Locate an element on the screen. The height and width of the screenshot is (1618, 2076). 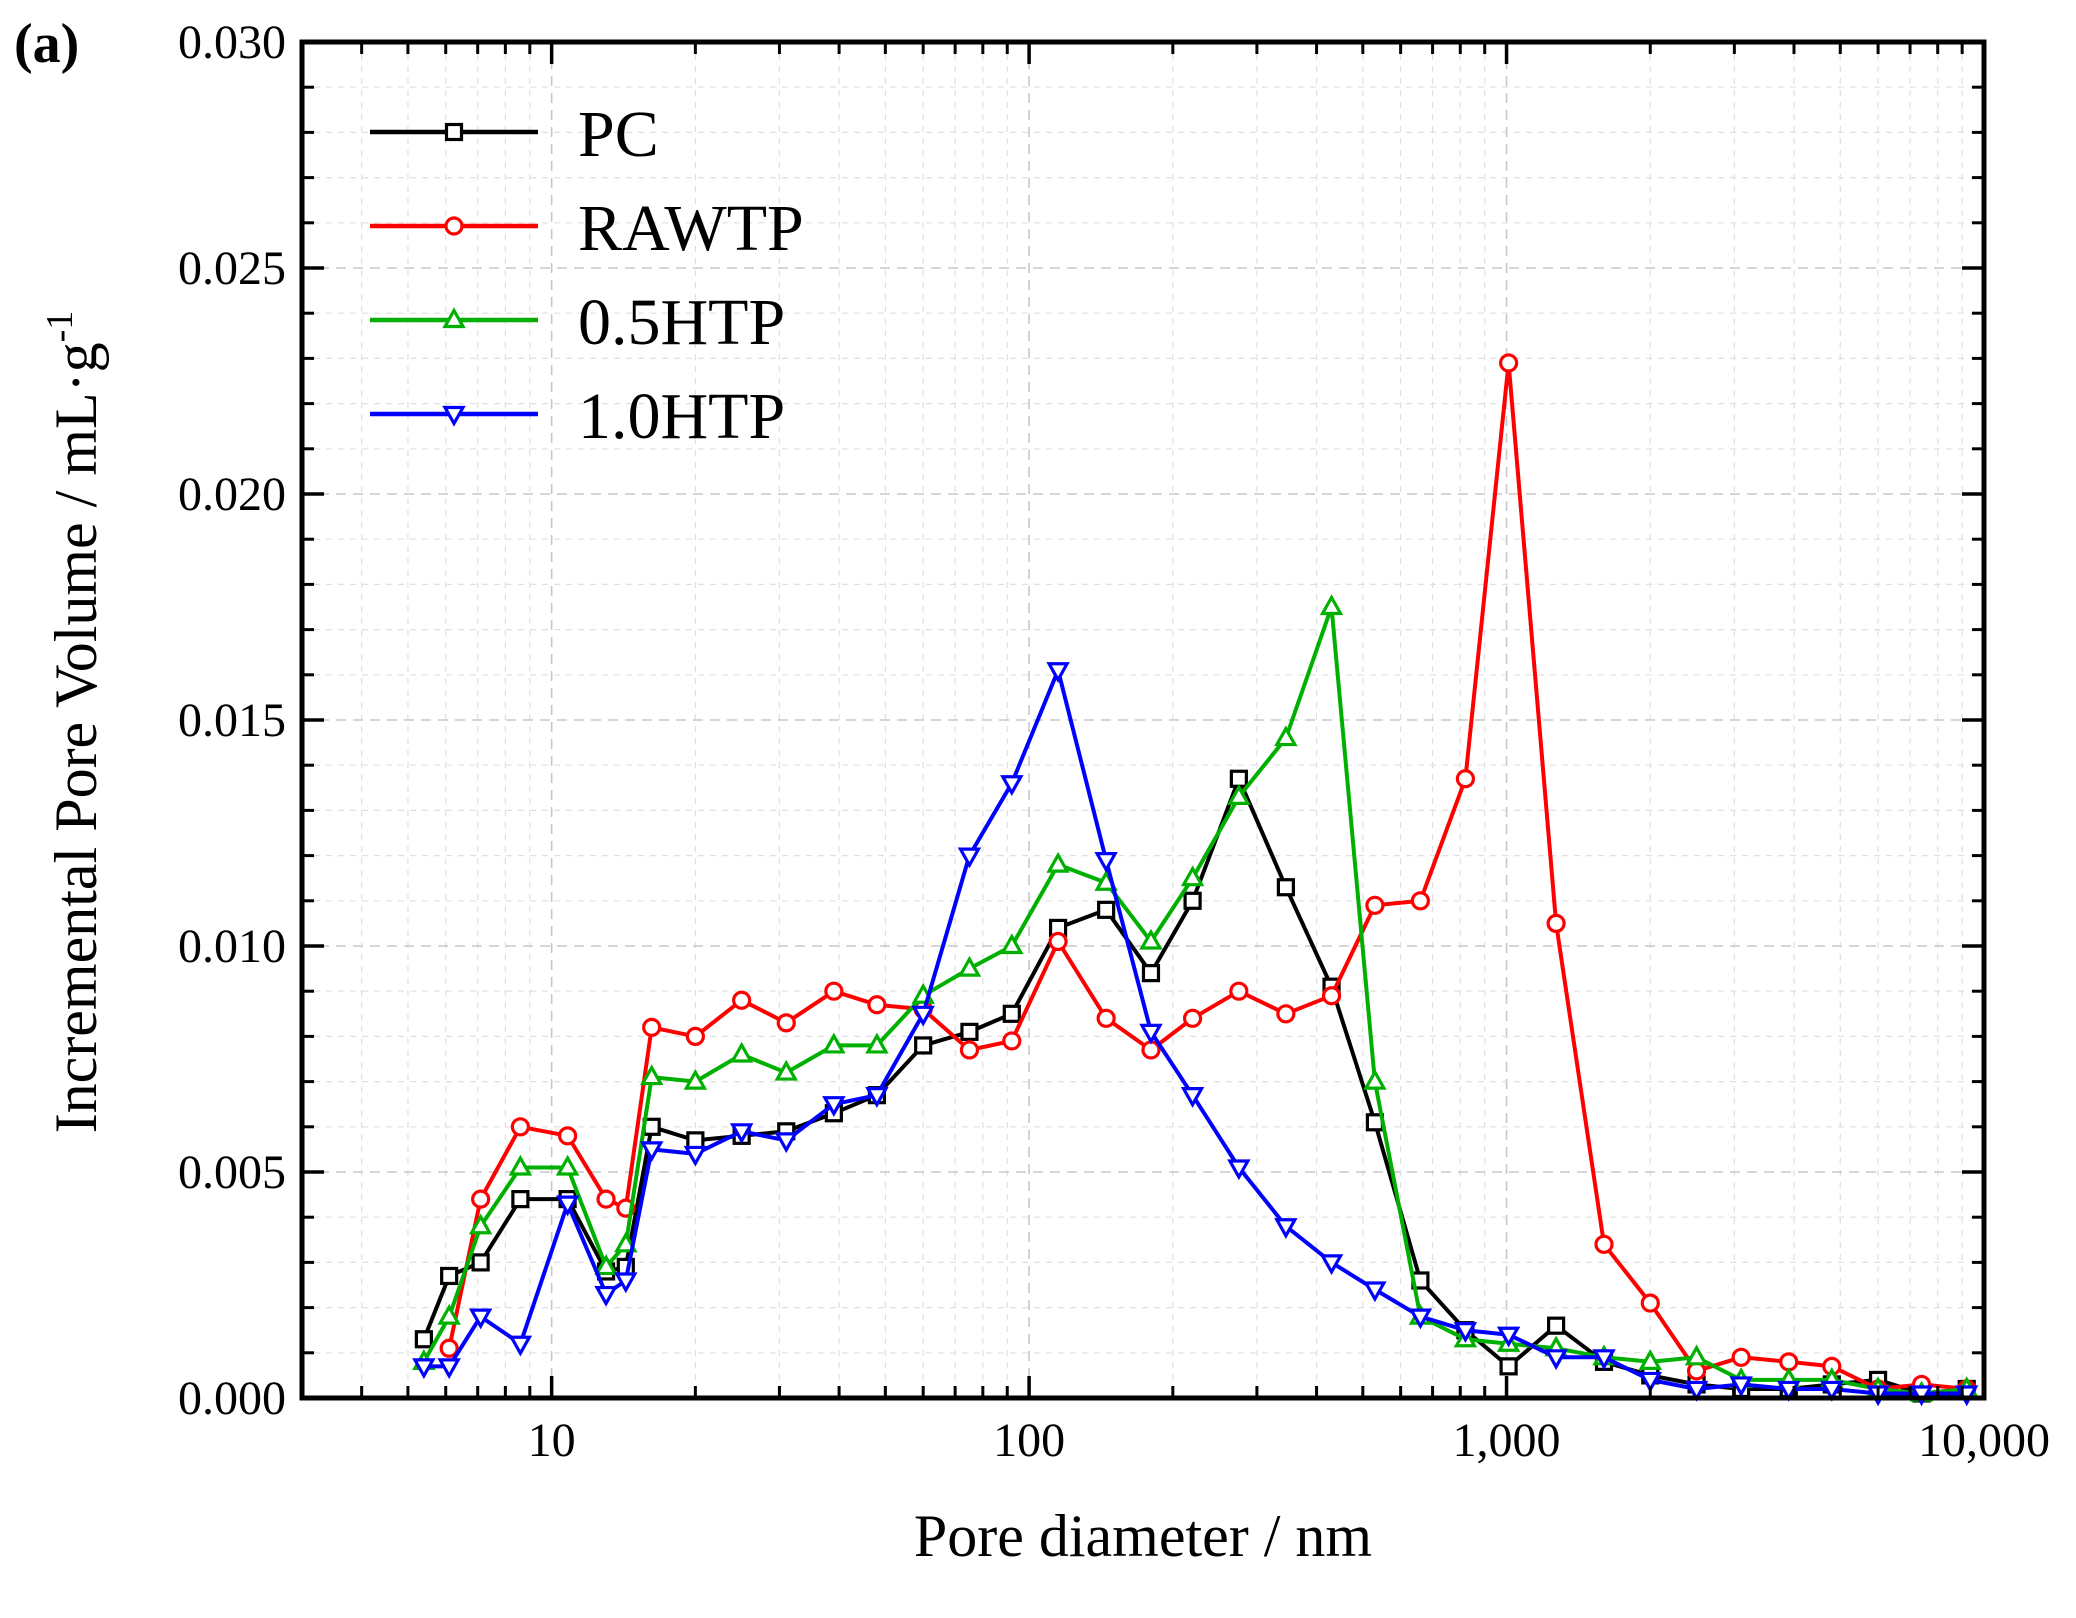
legend-item-rawtp: RAWTP is located at coordinates (587, 228).